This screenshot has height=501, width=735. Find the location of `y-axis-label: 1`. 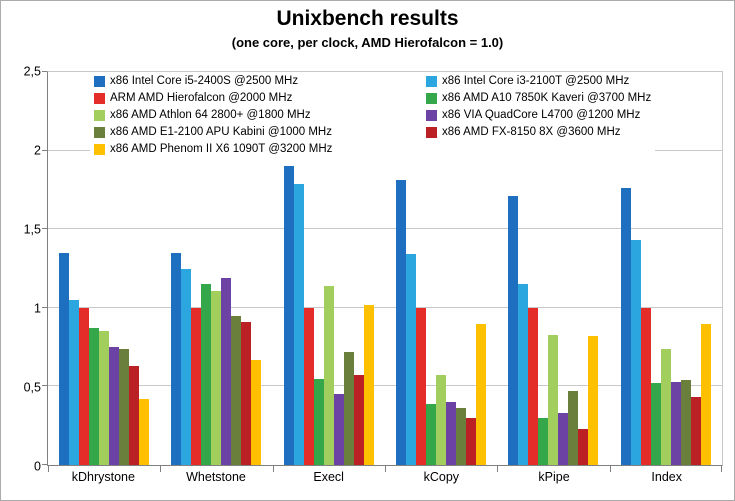

y-axis-label: 1 is located at coordinates (37, 307).